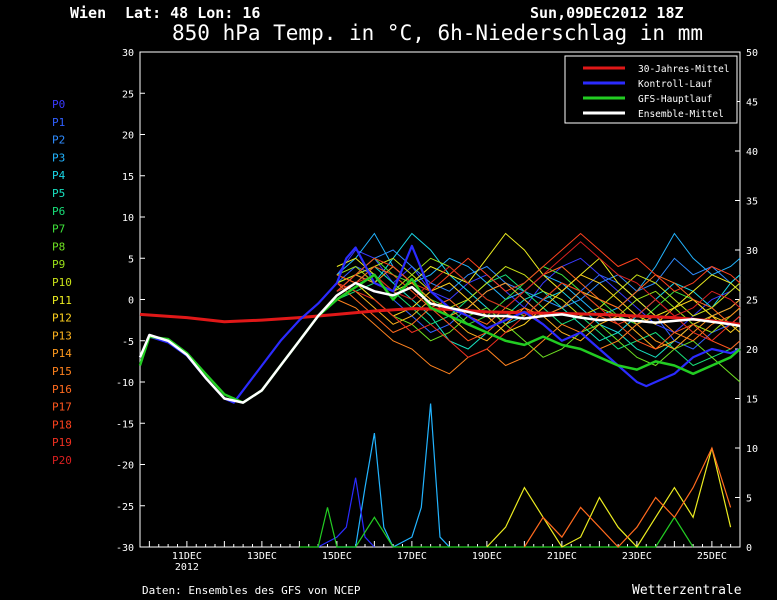 This screenshot has height=600, width=777. I want to click on member-label: P5, so click(58, 193).